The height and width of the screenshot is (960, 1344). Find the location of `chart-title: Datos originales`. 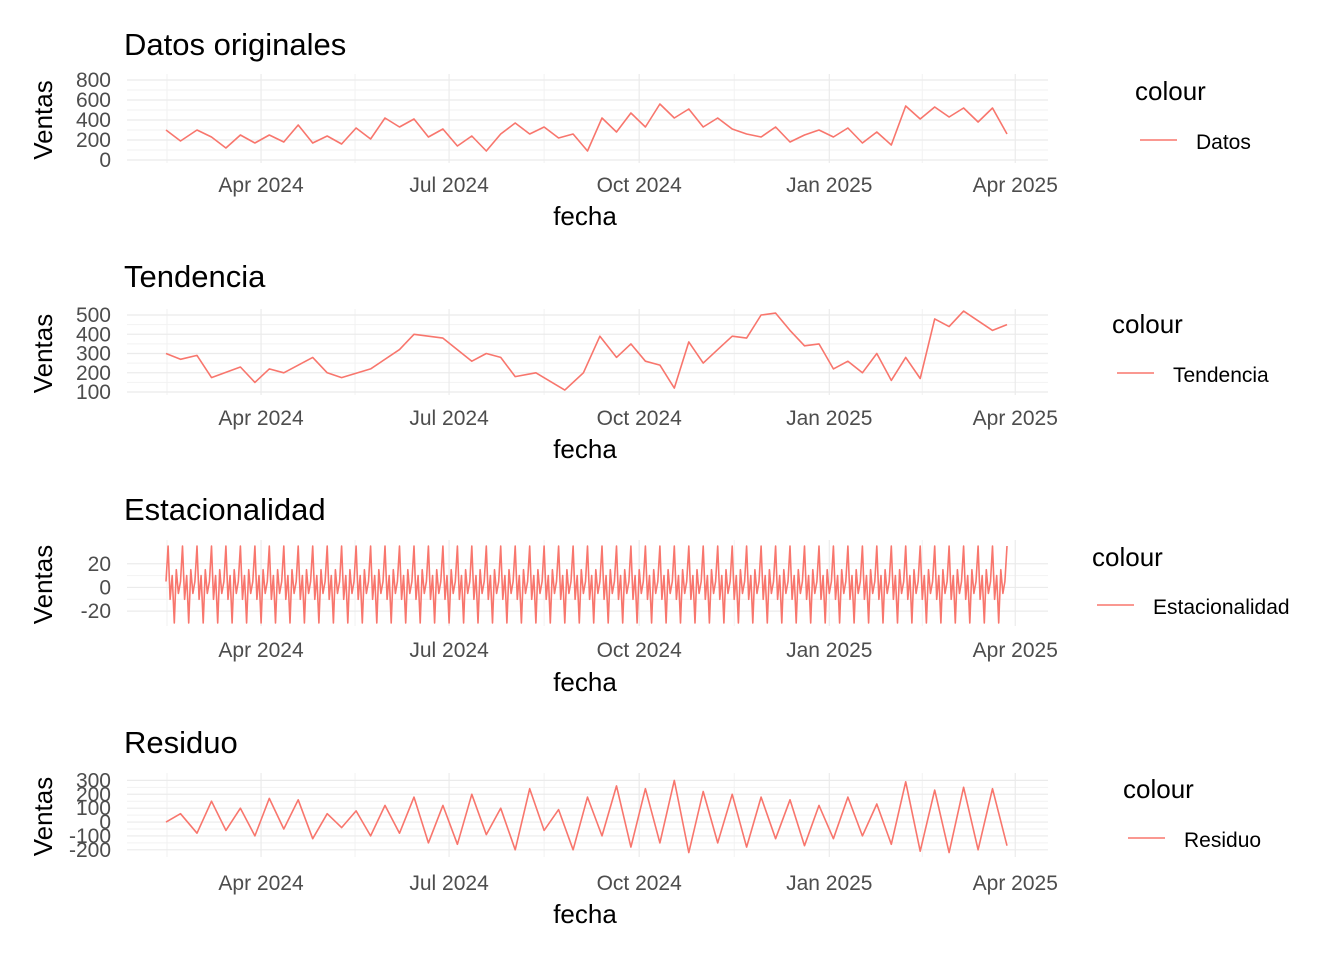

chart-title: Datos originales is located at coordinates (235, 44).